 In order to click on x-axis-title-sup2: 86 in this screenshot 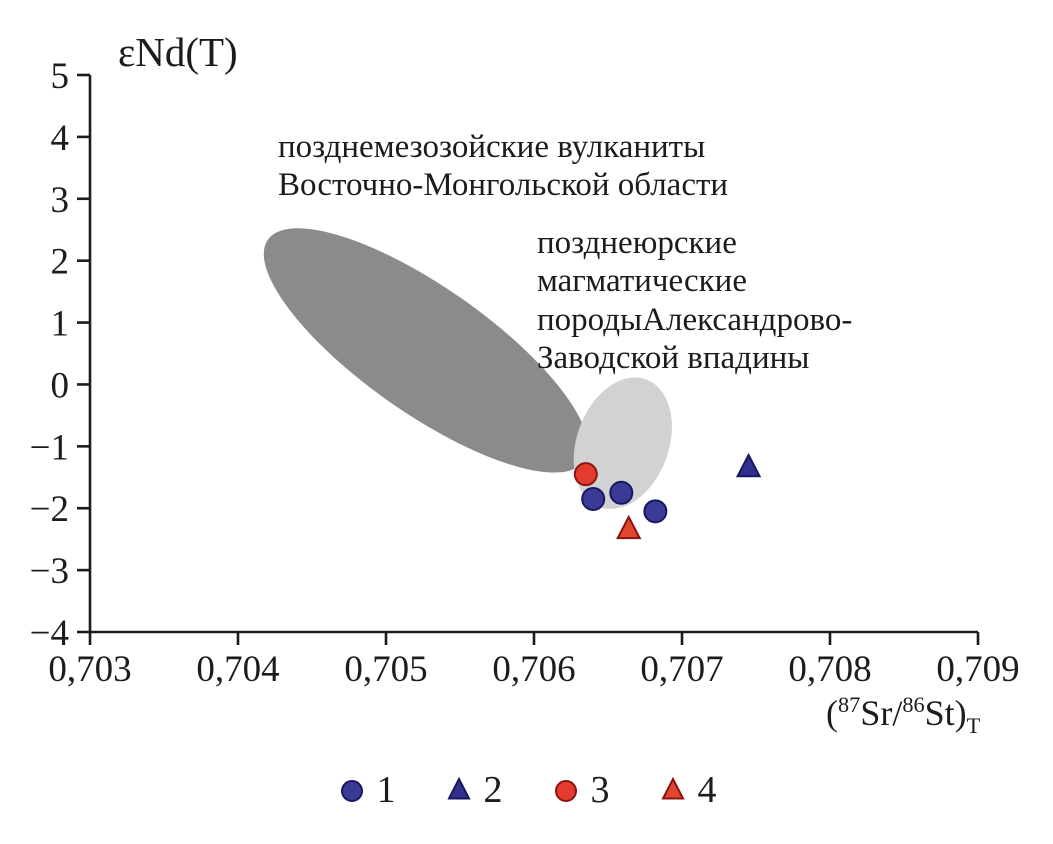, I will do `click(913, 704)`.